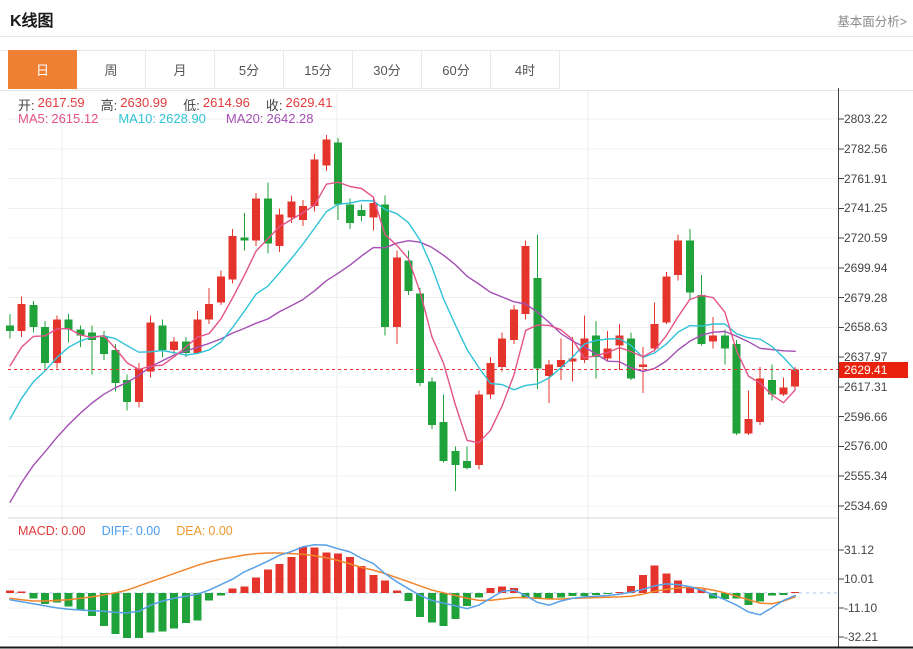 The image size is (913, 649). Describe the element at coordinates (274, 105) in the screenshot. I see `close-label: 收:` at that location.